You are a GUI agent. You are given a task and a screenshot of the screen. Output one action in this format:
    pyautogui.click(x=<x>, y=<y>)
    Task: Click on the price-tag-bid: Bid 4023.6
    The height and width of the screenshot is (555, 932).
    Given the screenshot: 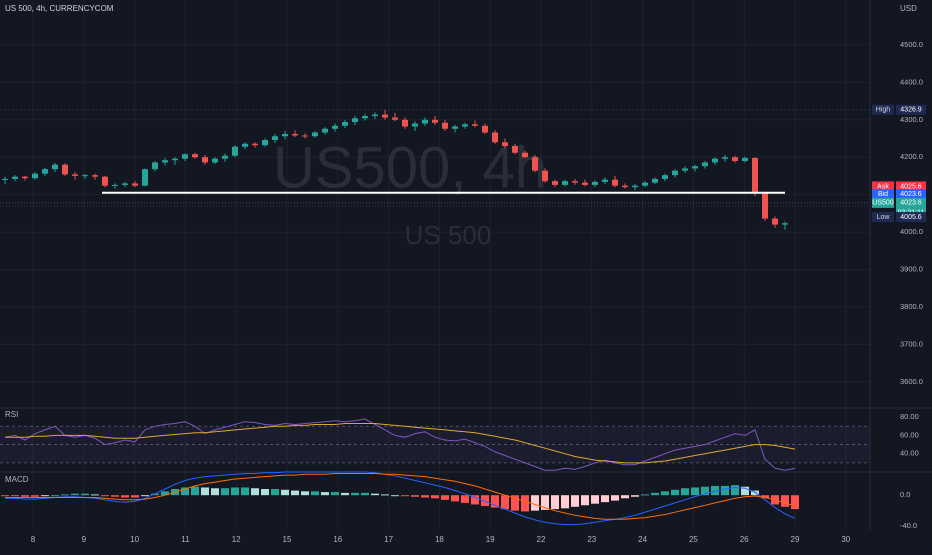 What is the action you would take?
    pyautogui.click(x=899, y=194)
    